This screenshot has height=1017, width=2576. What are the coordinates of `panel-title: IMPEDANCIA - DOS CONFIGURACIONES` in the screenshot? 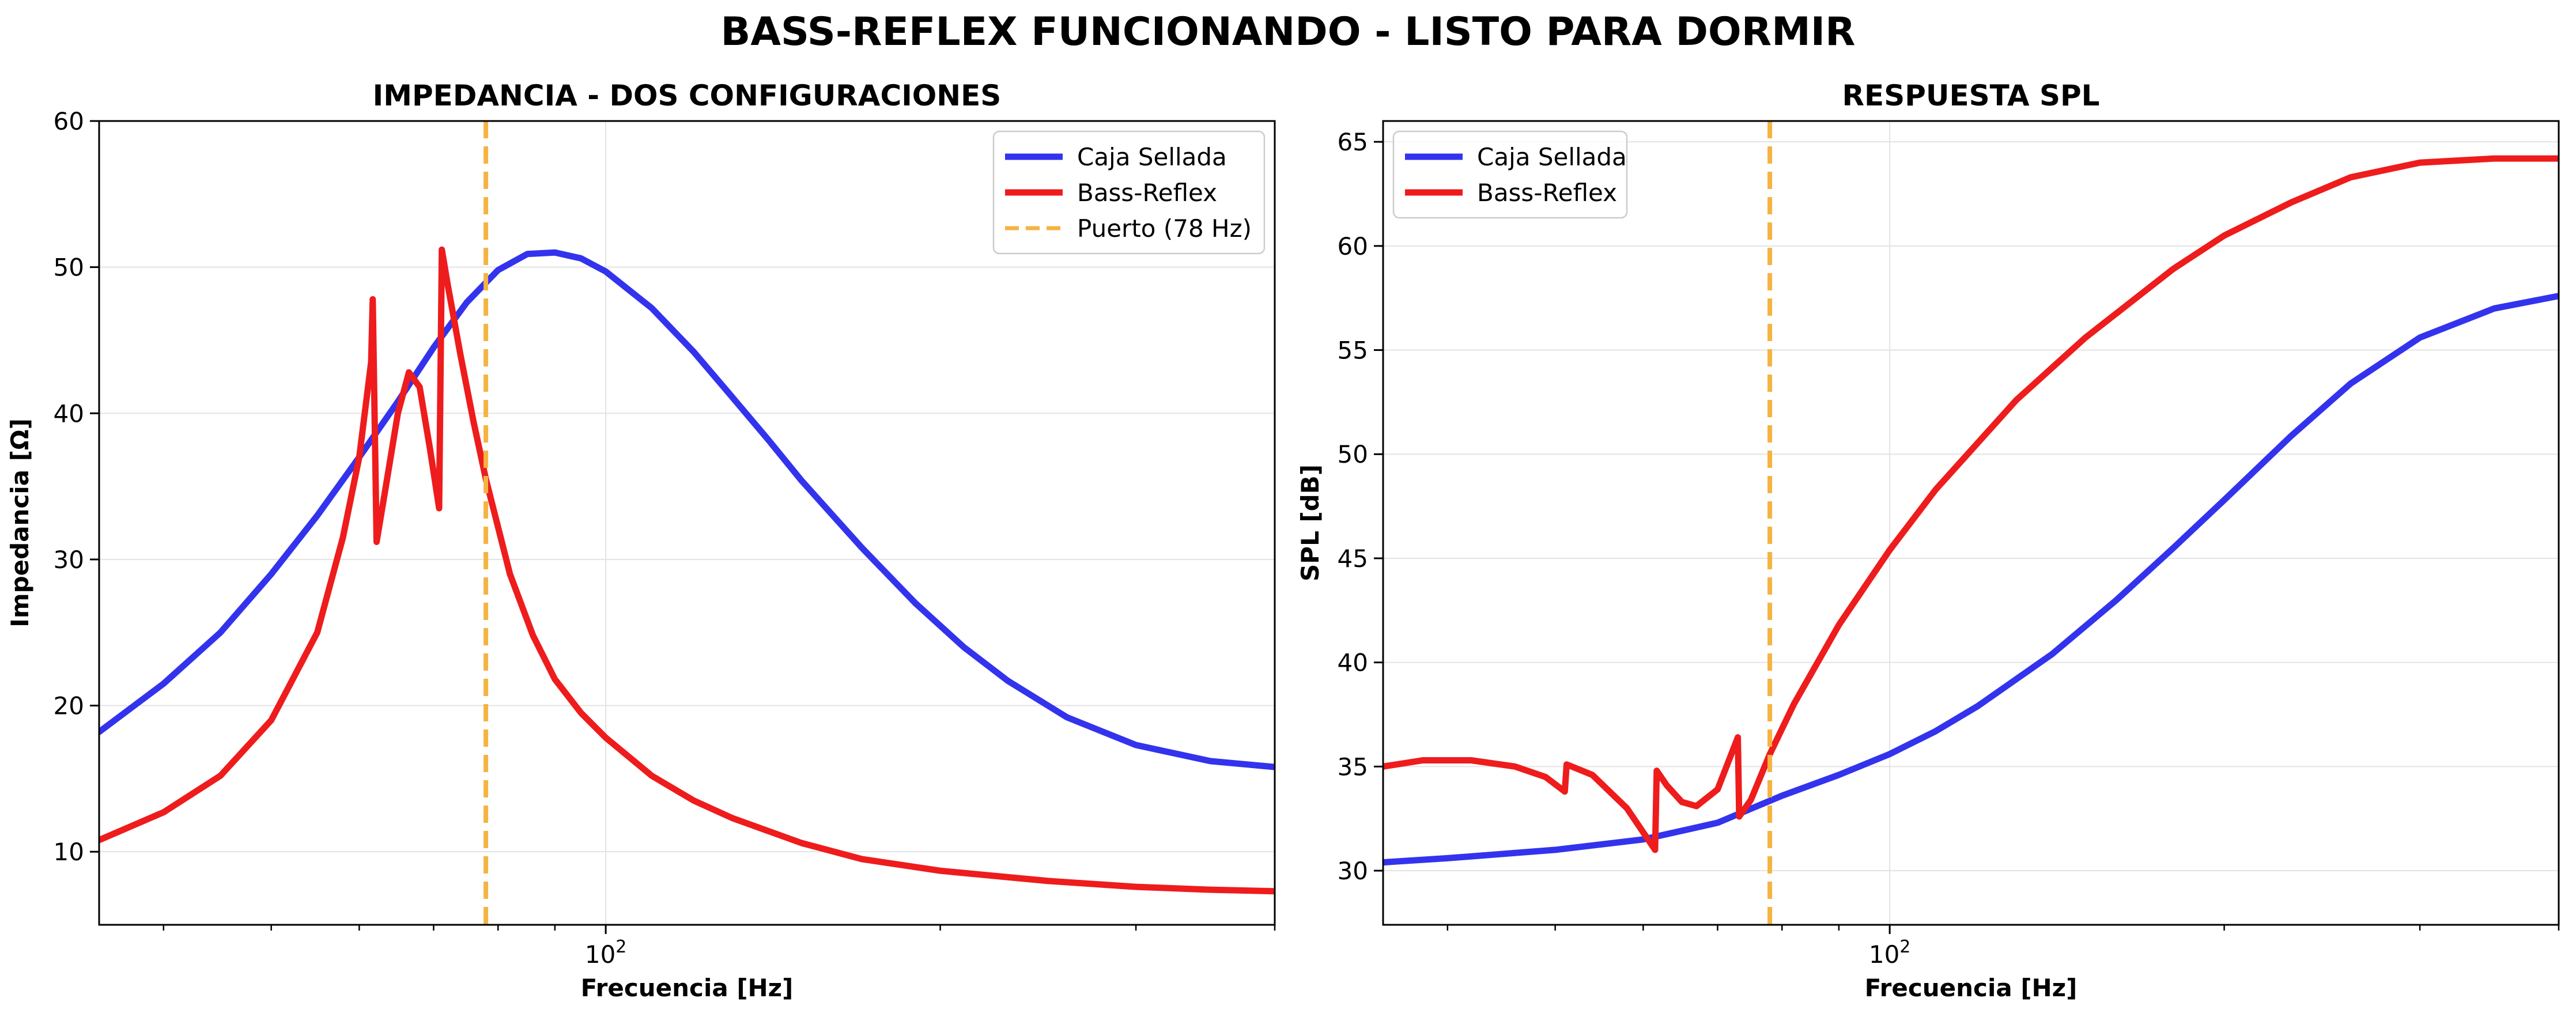 It's located at (687, 95).